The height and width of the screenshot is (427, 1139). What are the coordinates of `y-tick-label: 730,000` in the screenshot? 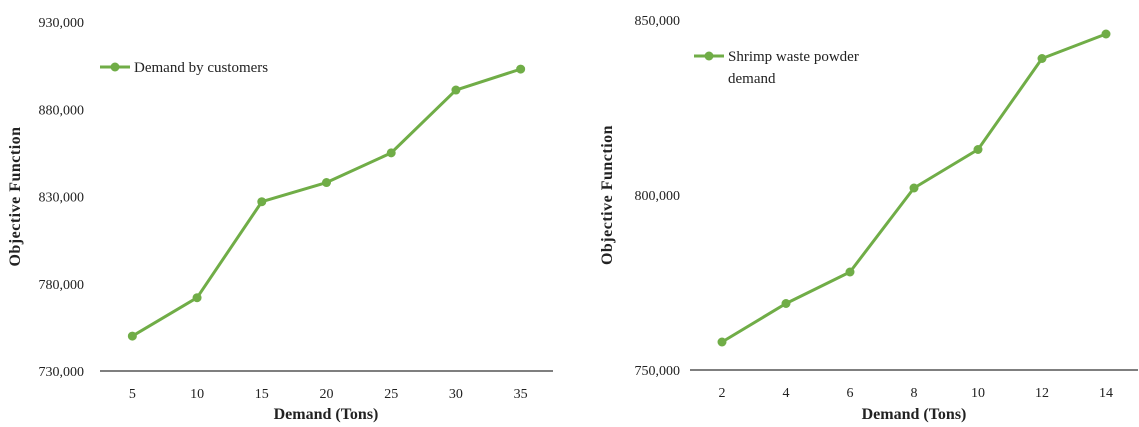 It's located at (62, 372).